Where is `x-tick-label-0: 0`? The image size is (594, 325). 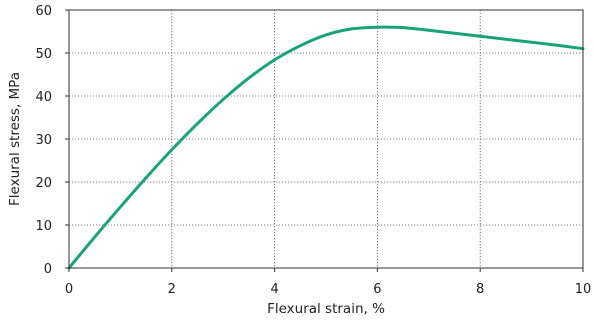
x-tick-label-0: 0 is located at coordinates (69, 289).